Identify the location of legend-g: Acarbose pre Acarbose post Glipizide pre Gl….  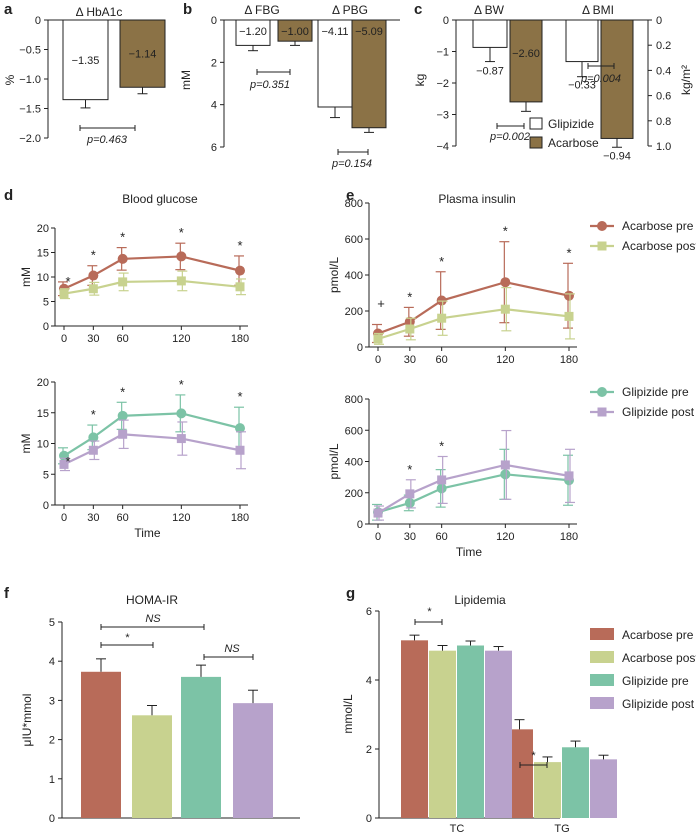
(643, 669).